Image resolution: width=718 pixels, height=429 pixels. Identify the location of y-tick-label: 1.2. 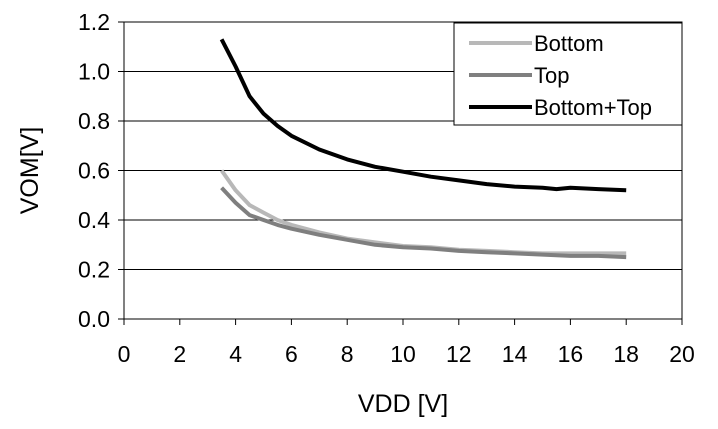
(94, 22).